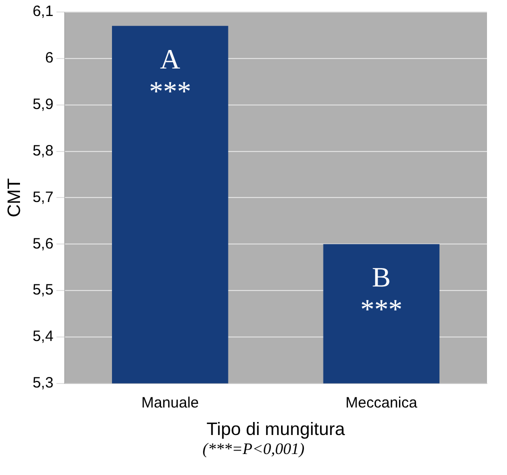 Image resolution: width=507 pixels, height=475 pixels. What do you see at coordinates (382, 403) in the screenshot?
I see `x-tick-label: Meccanica` at bounding box center [382, 403].